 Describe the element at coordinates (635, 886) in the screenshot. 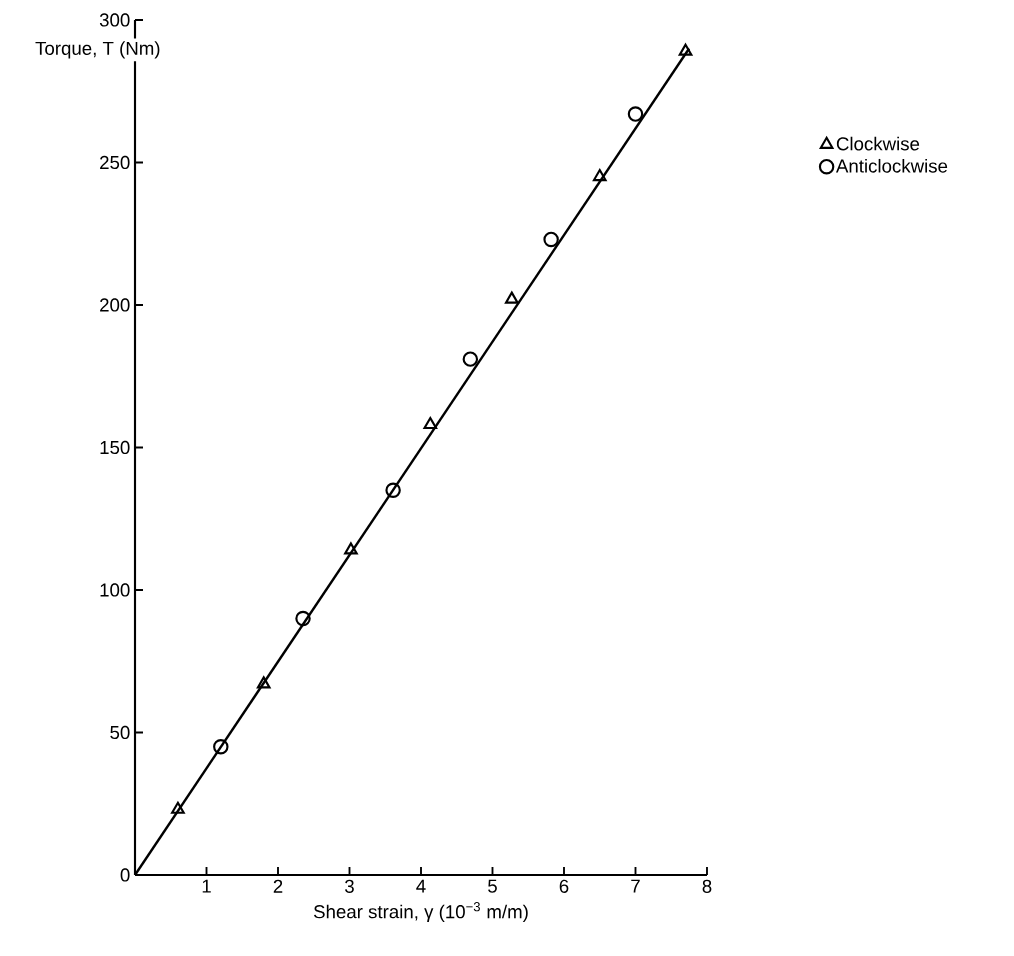

I see `x-tick-label: 7` at that location.